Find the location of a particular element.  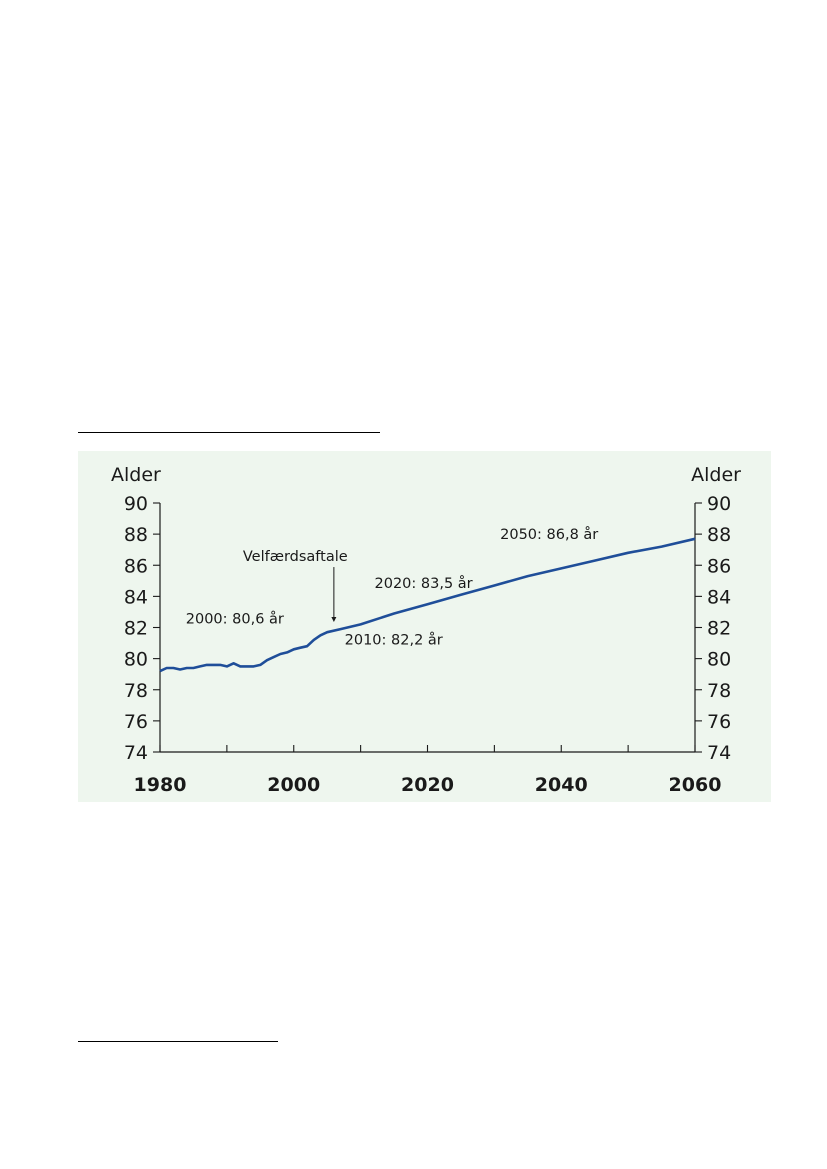

y-tick-label-right-76: 76 is located at coordinates (719, 722).